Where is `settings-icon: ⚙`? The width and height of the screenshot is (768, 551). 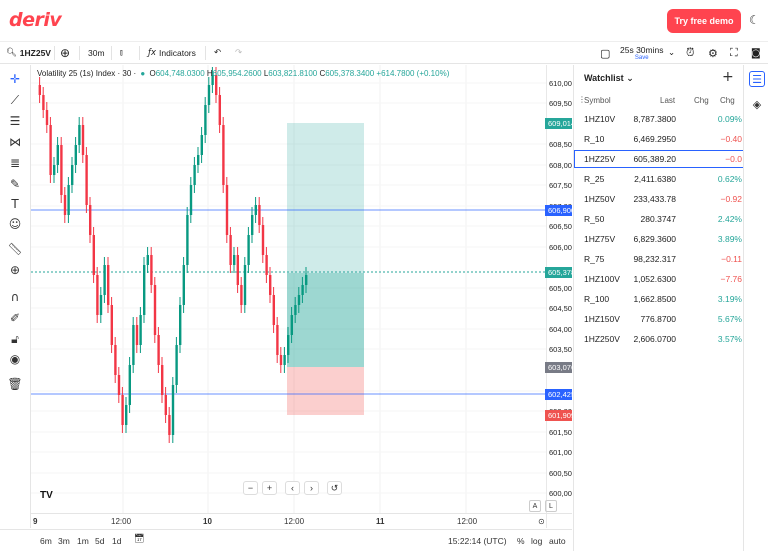
settings-icon: ⚙ is located at coordinates (713, 53).